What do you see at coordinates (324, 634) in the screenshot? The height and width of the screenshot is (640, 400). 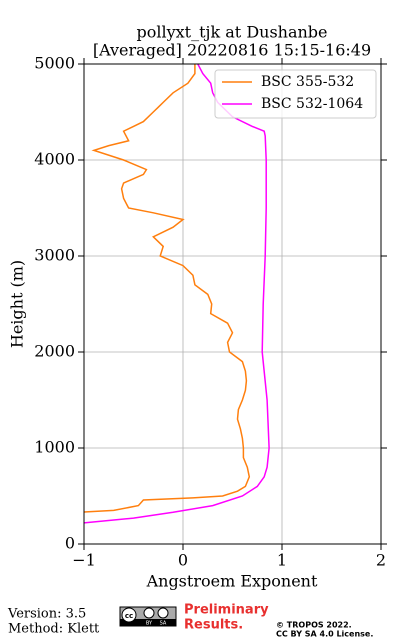 I see `copyright: CC BY SA 4.0 License.` at bounding box center [324, 634].